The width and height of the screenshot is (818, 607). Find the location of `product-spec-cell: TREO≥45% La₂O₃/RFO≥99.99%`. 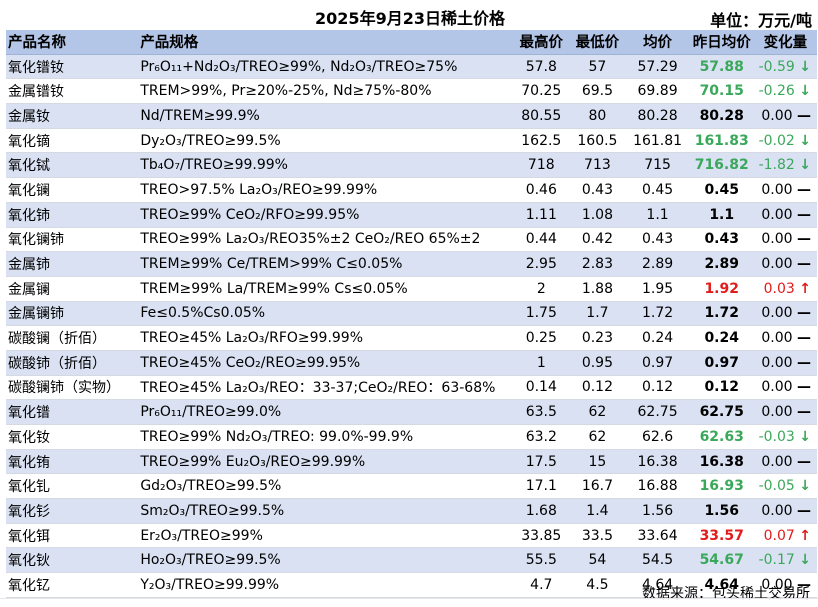

product-spec-cell: TREO≥45% La₂O₃/RFO≥99.99% is located at coordinates (326, 338).